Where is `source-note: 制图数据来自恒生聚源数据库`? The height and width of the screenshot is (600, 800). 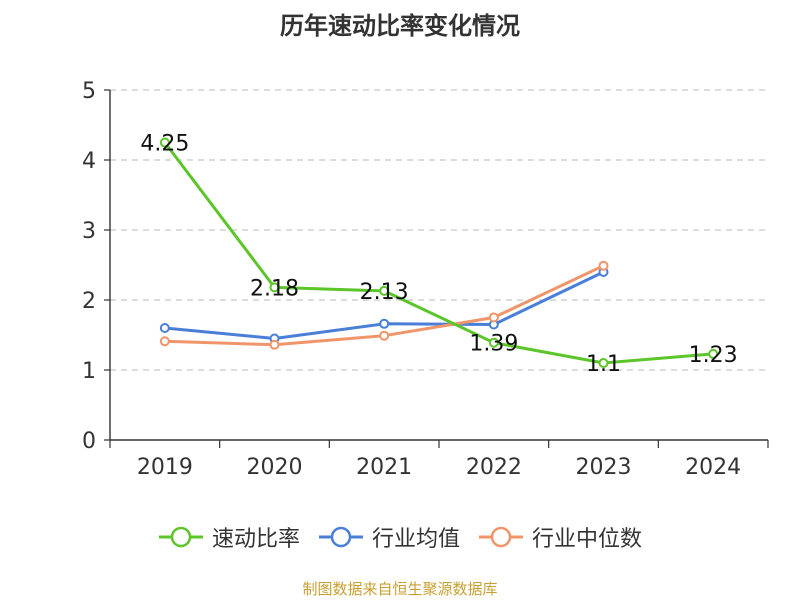
source-note: 制图数据来自恒生聚源数据库 is located at coordinates (400, 589).